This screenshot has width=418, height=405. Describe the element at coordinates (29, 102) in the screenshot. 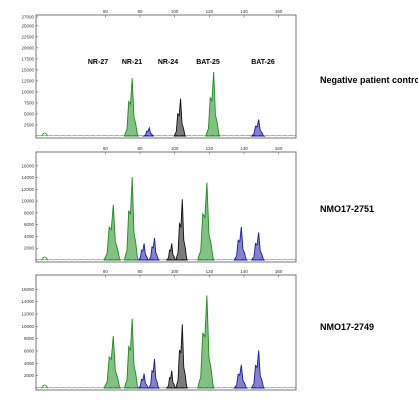

I see `y-tick-label: 7500` at that location.